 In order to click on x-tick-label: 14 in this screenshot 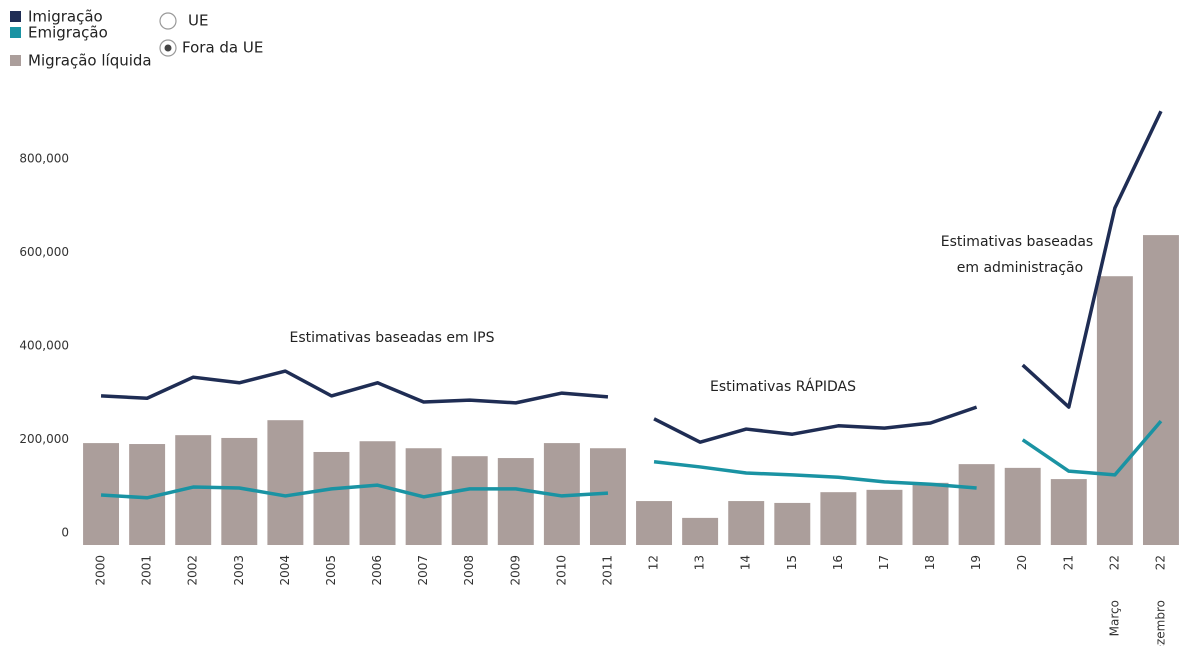, I will do `click(746, 562)`.